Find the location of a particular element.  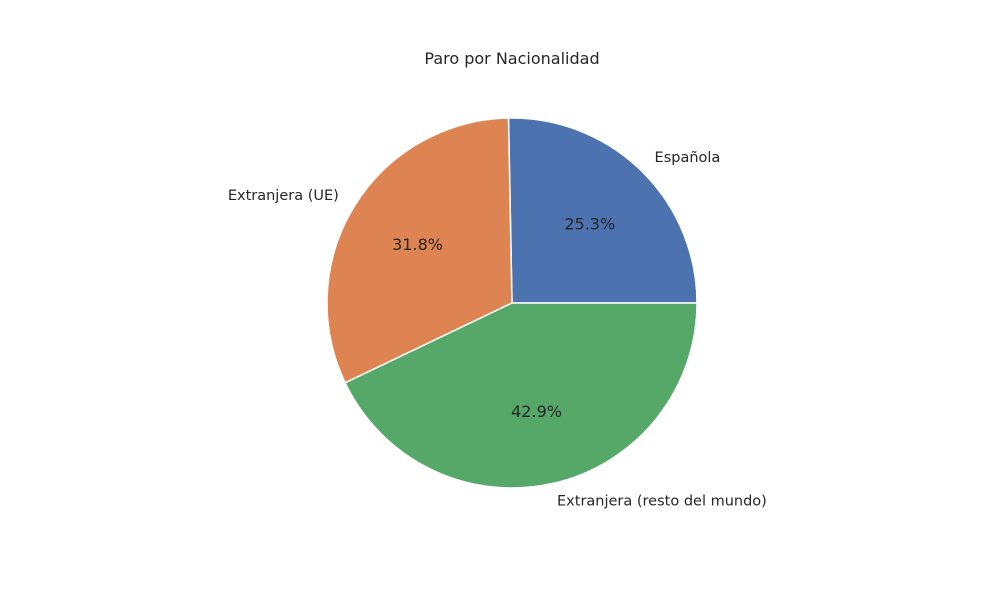

slice-label: Extranjera (UE) is located at coordinates (283, 196).